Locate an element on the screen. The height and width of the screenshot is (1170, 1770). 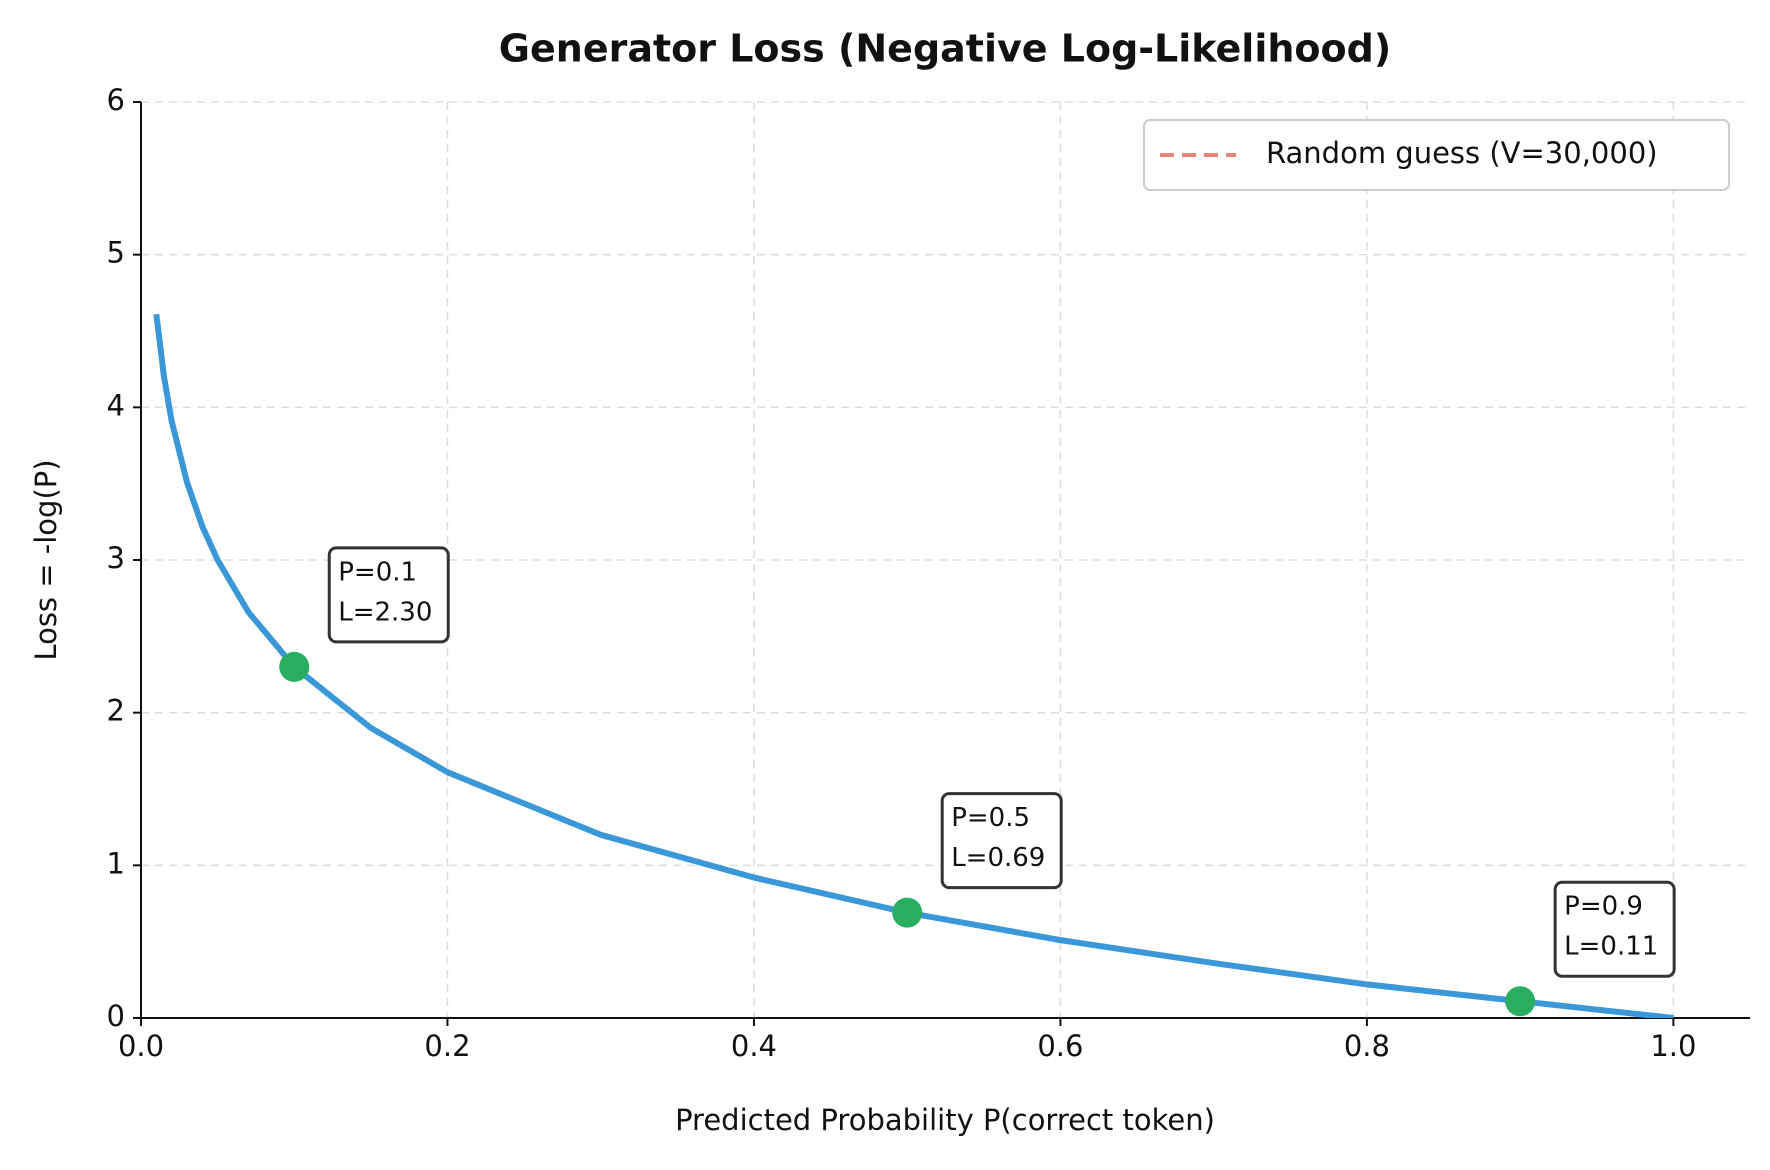
x-tick-label: 1.0 is located at coordinates (1673, 1046).